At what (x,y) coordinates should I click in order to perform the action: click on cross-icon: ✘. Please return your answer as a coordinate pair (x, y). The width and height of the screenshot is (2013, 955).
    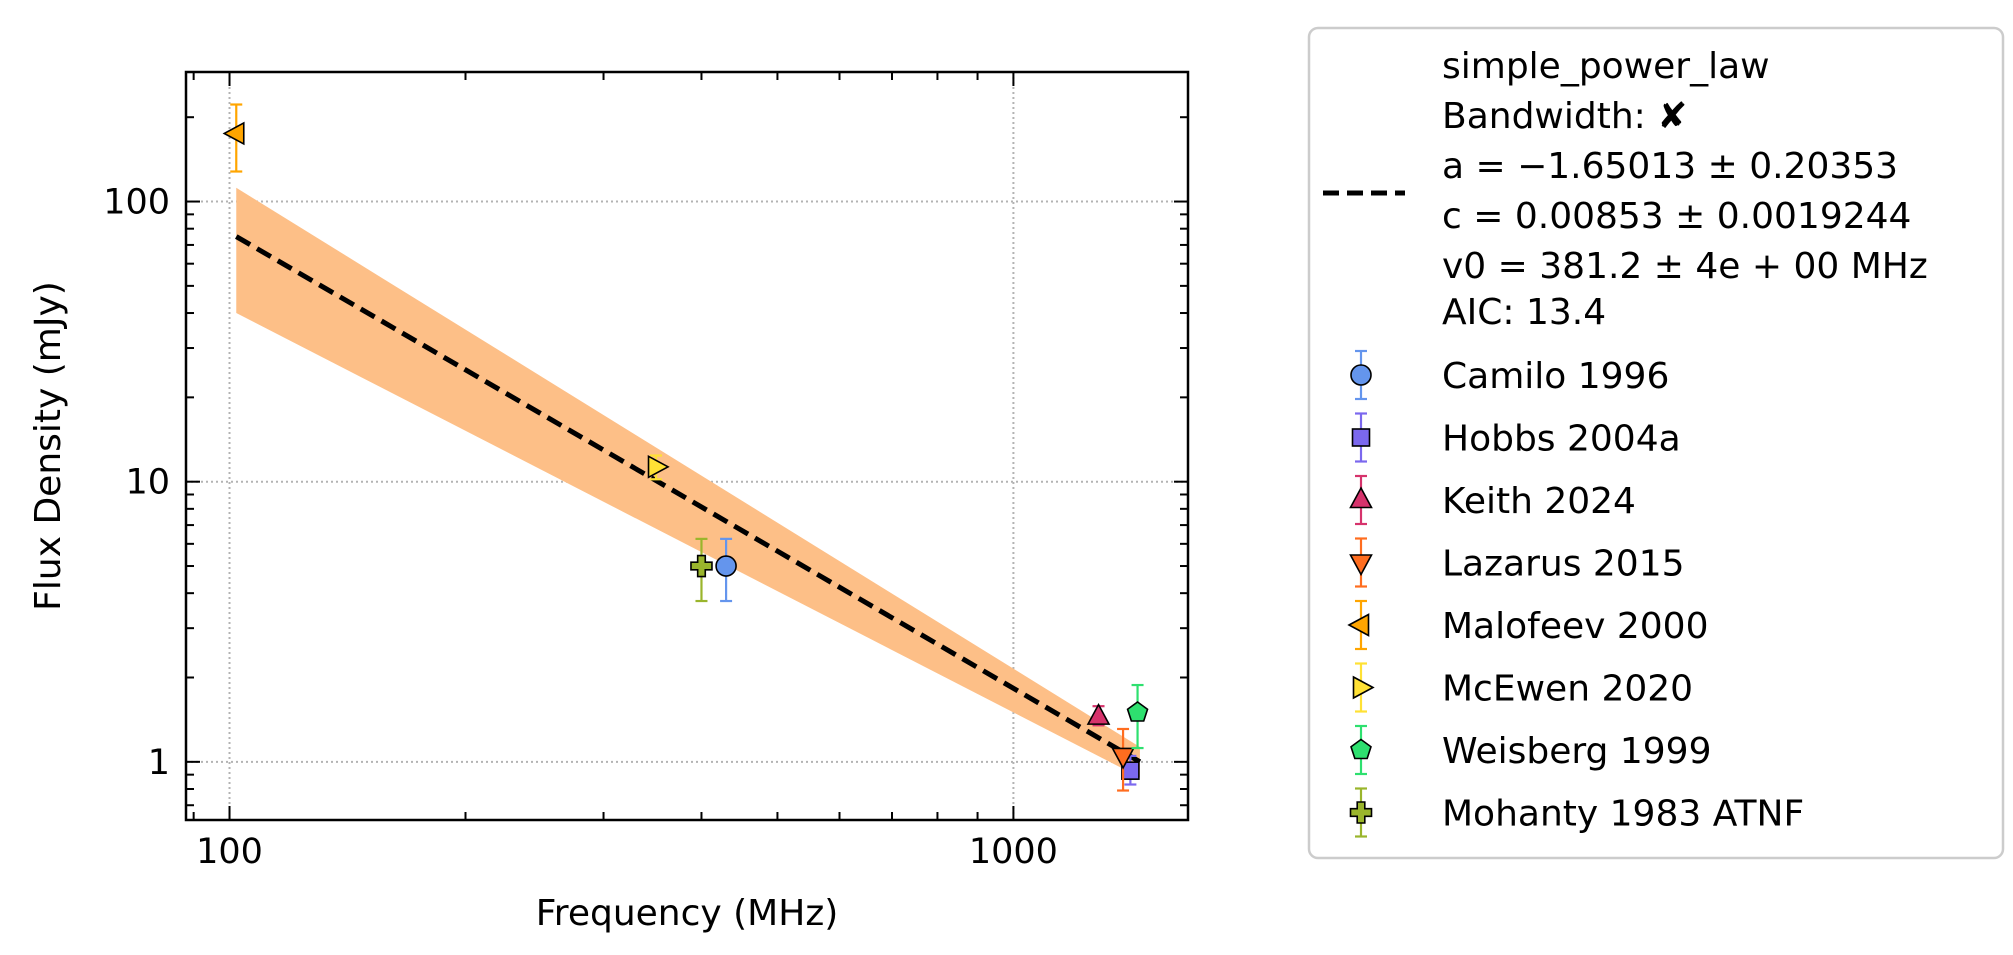
    Looking at the image, I should click on (1672, 116).